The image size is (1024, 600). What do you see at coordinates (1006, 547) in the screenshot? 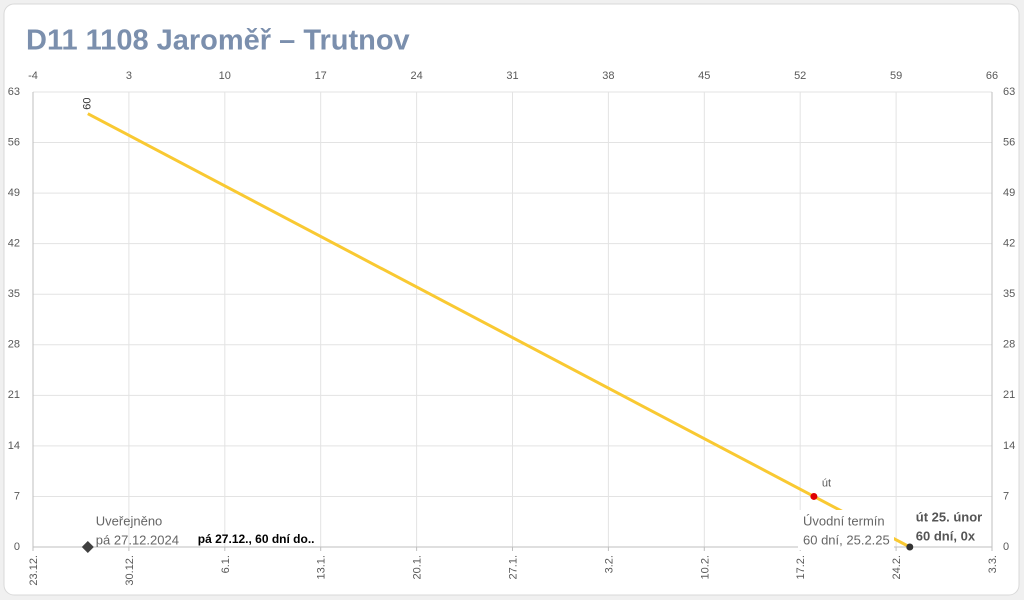
I see `y2-tick-label: 0` at bounding box center [1006, 547].